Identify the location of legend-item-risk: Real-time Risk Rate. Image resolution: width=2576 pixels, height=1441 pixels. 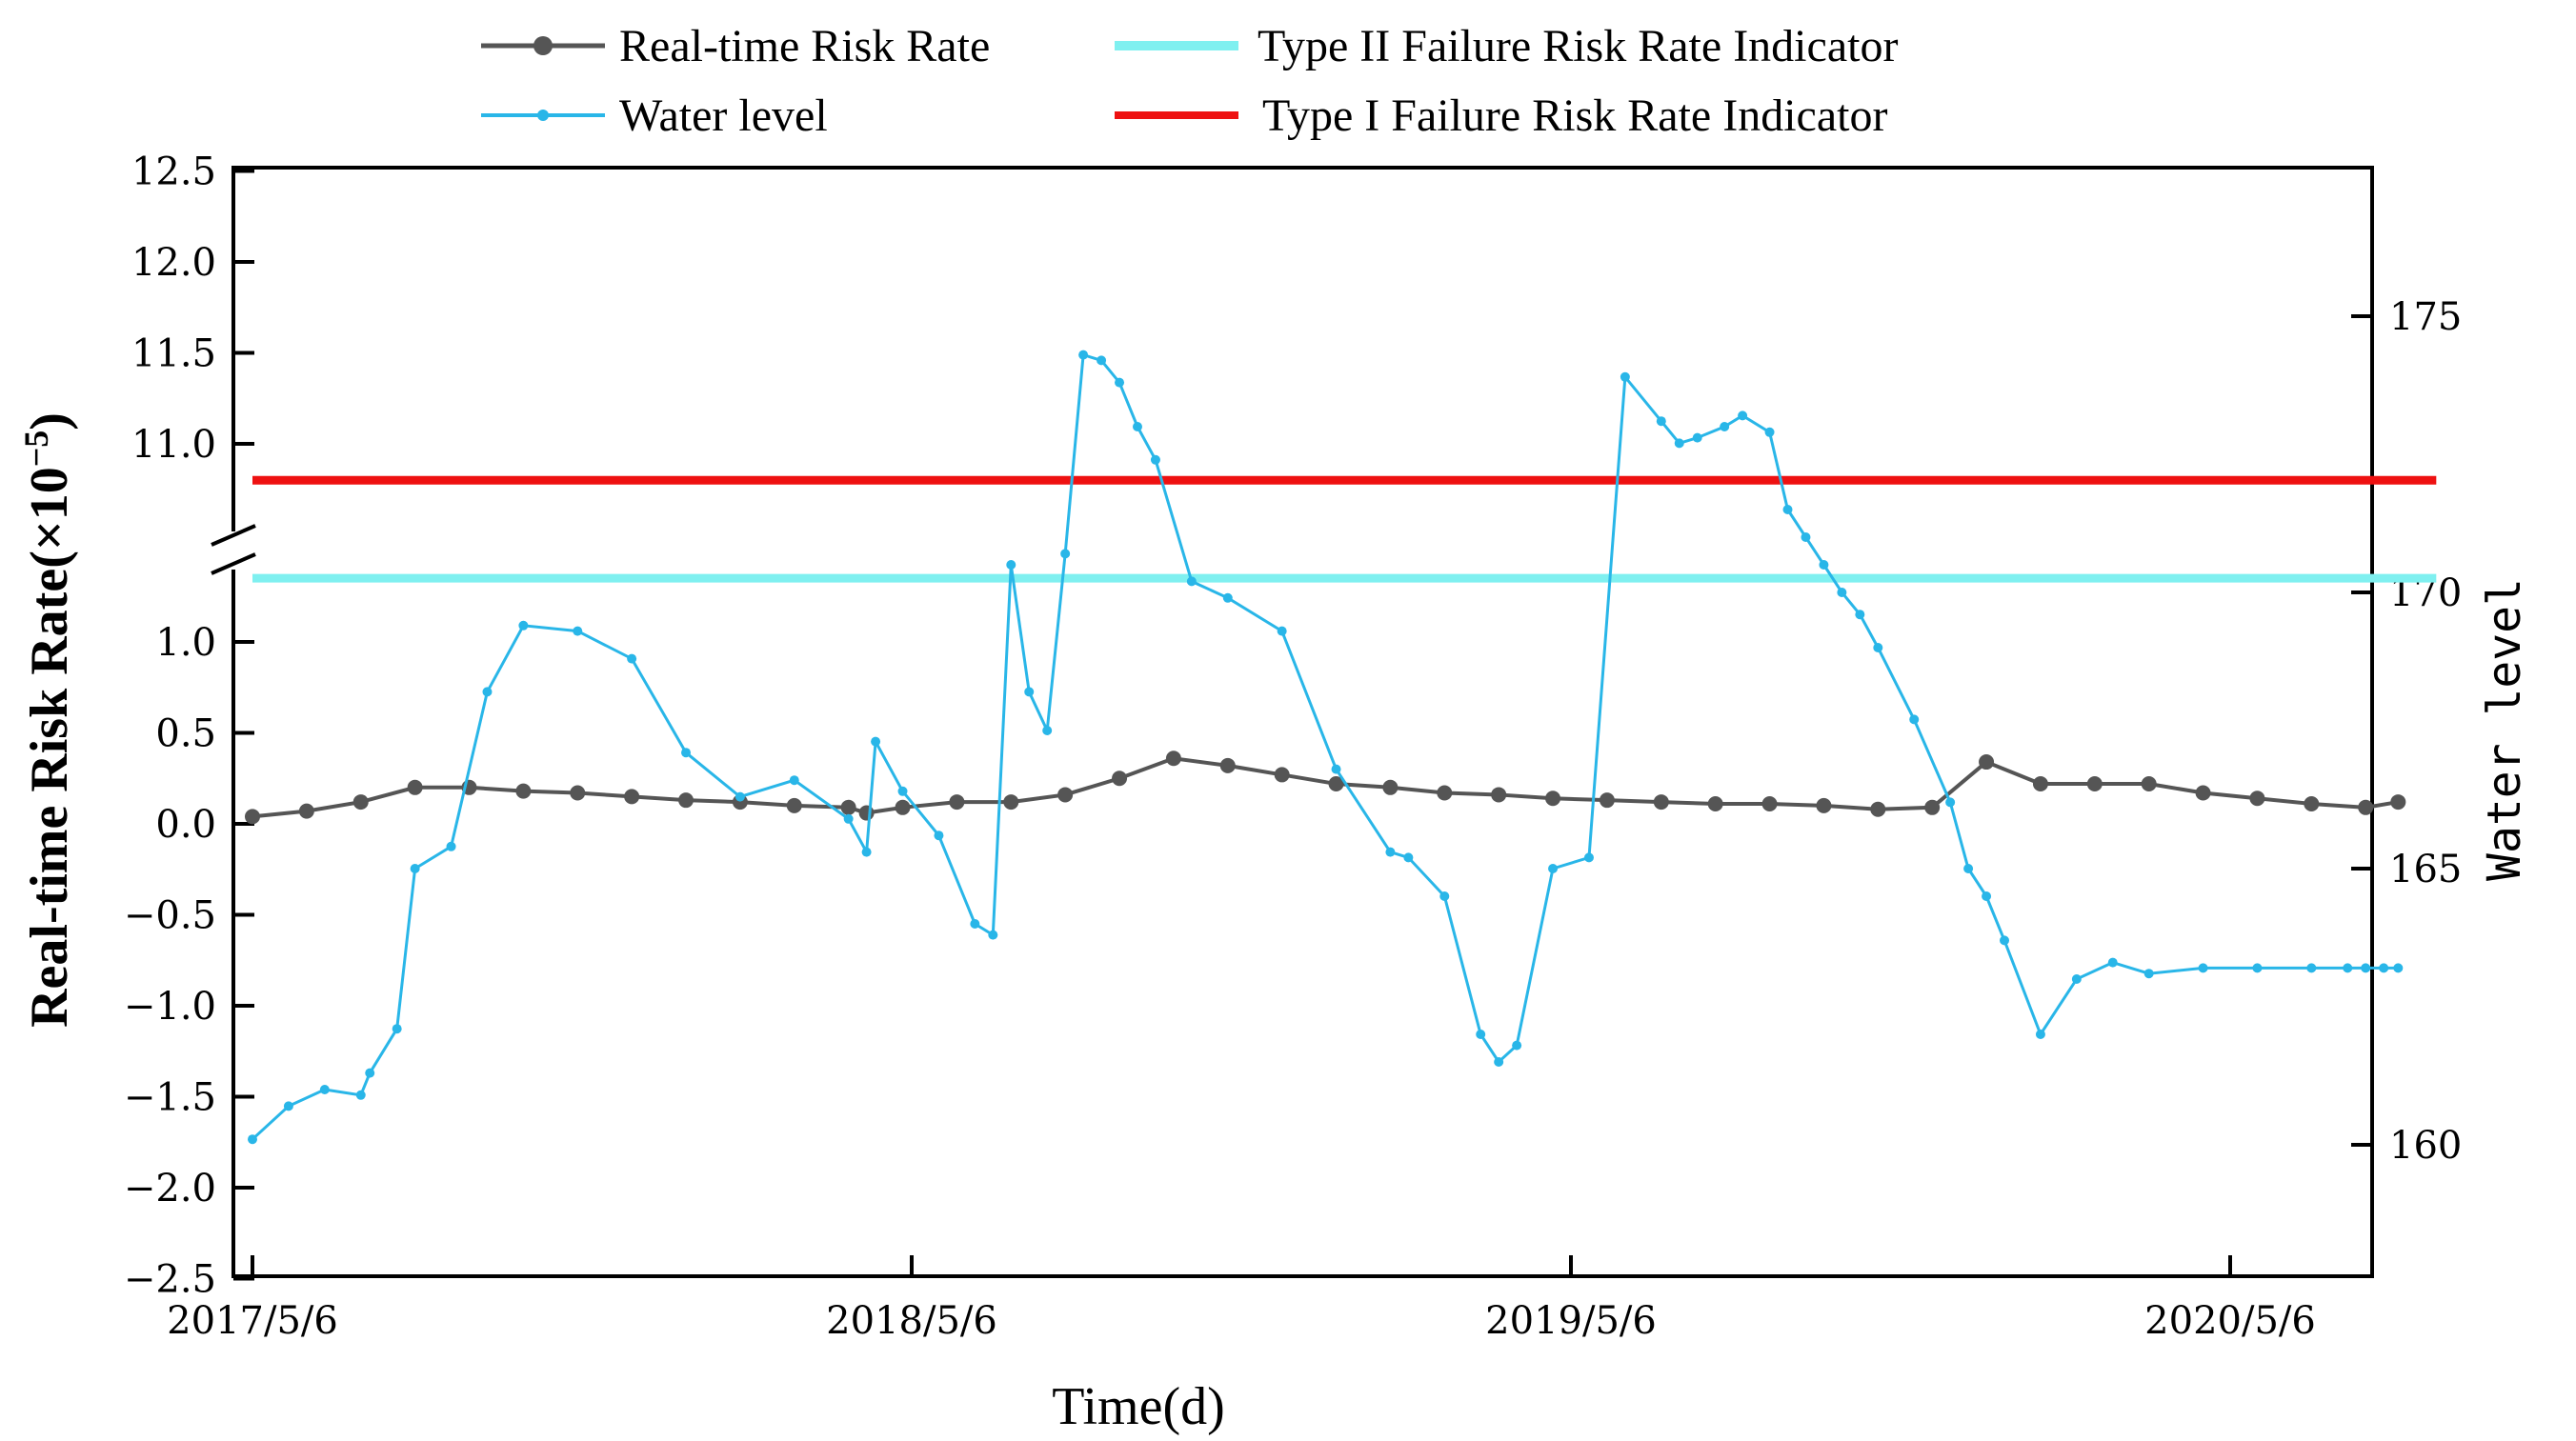
(735, 46).